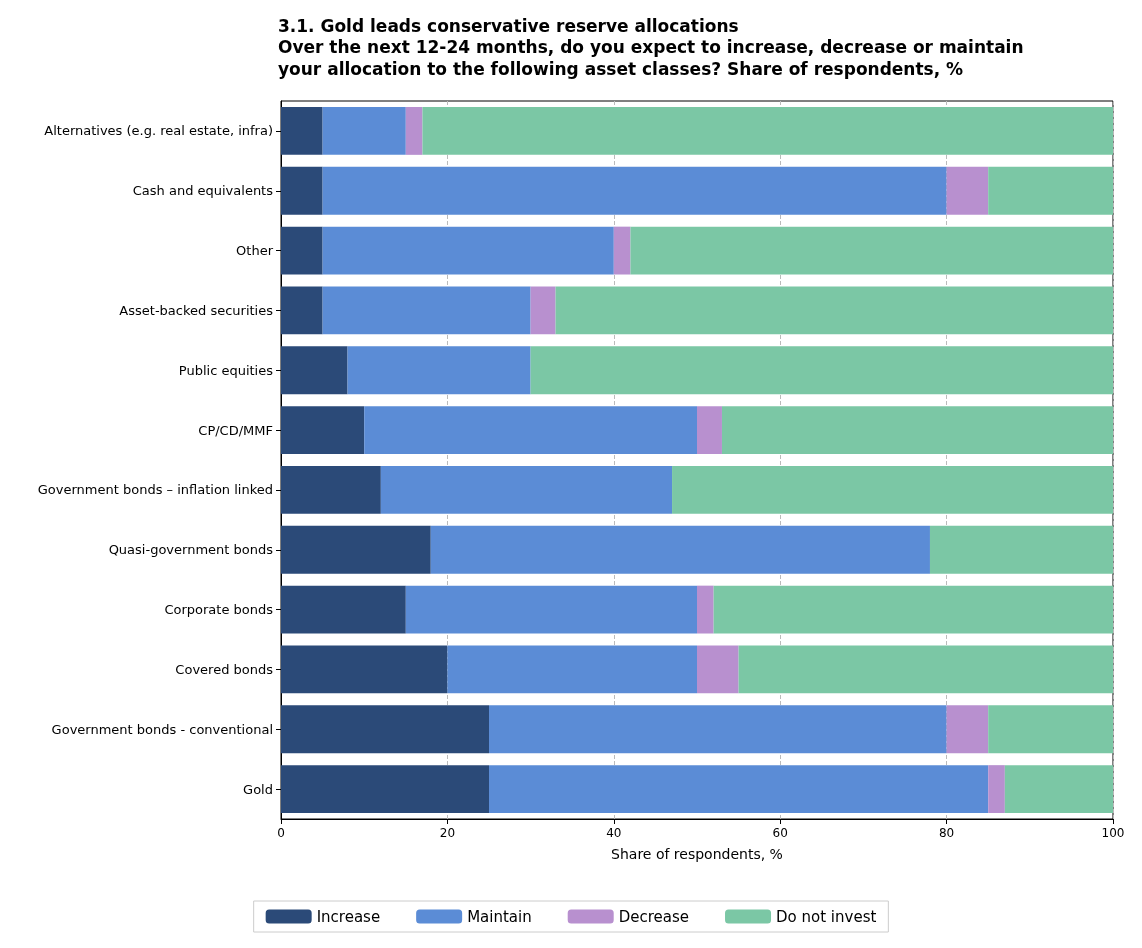 Image resolution: width=1142 pixels, height=948 pixels. I want to click on y-tick-label: Alternatives (e.g. real estate, infra), so click(158, 131).